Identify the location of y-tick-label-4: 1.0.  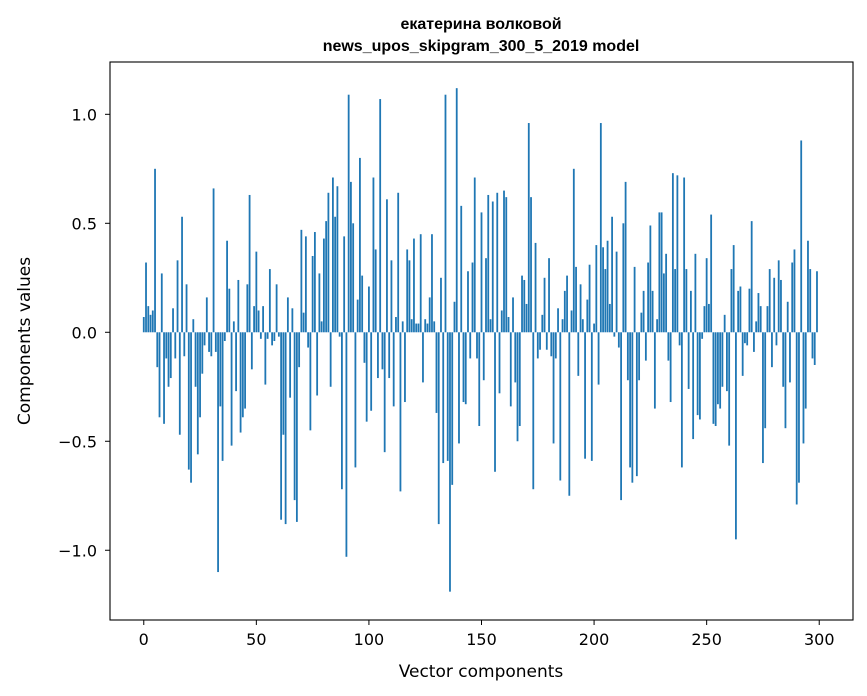
(84, 114).